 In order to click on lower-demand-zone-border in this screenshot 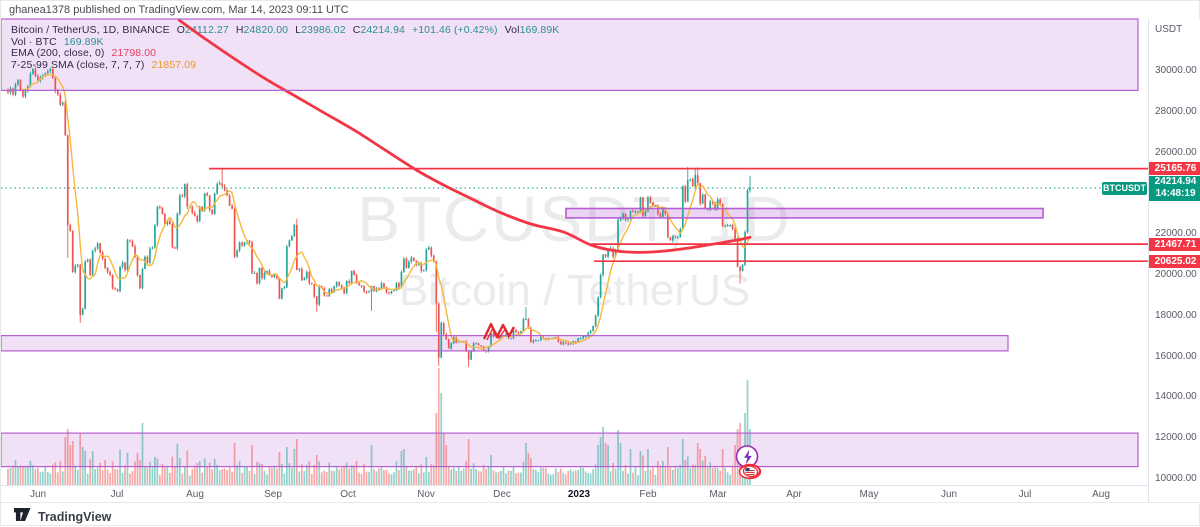, I will do `click(570, 450)`.